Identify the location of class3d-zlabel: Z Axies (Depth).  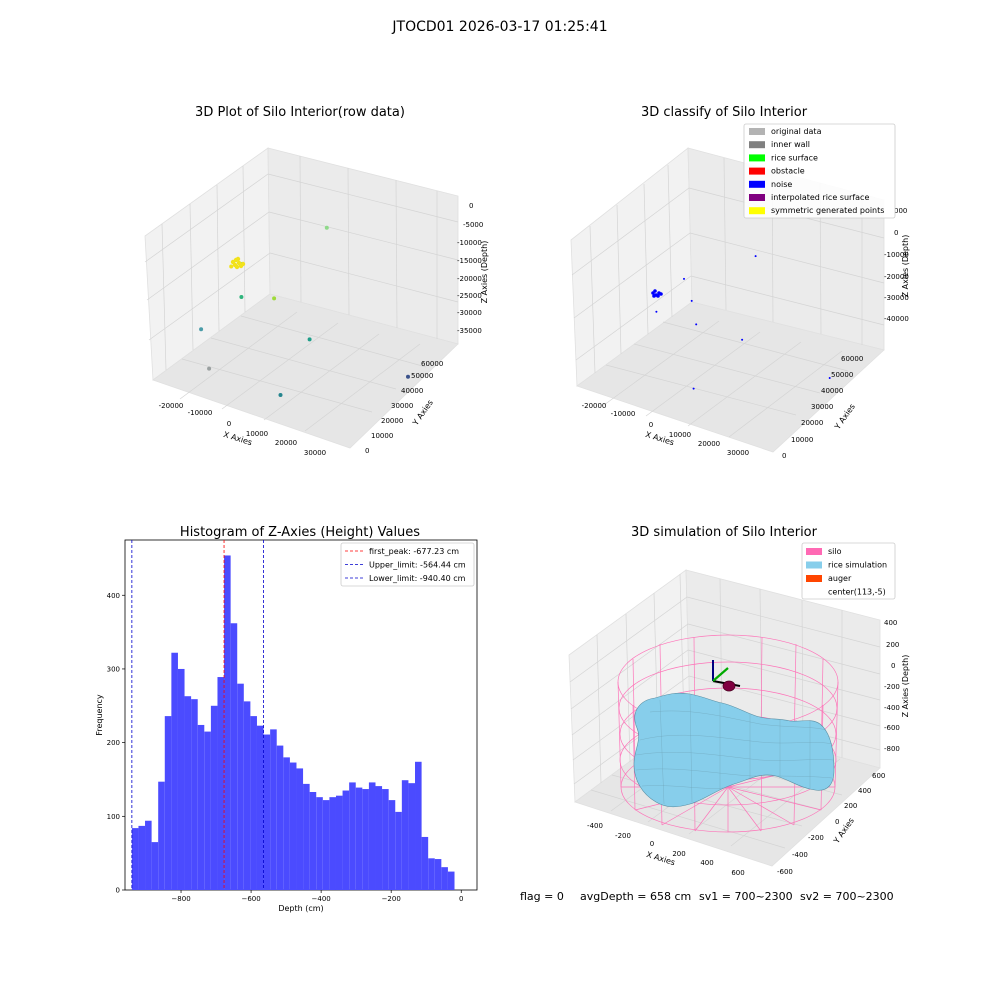
(905, 266).